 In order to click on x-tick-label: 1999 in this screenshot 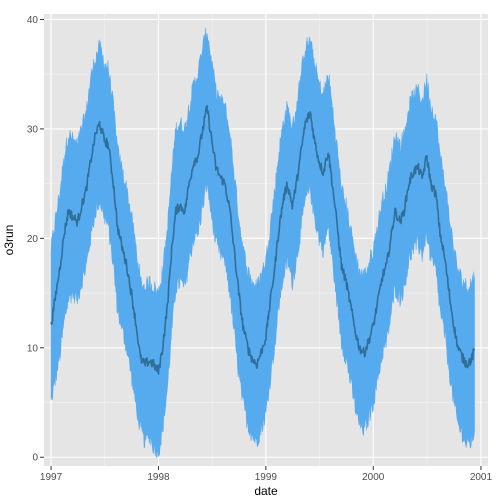, I will do `click(266, 477)`.